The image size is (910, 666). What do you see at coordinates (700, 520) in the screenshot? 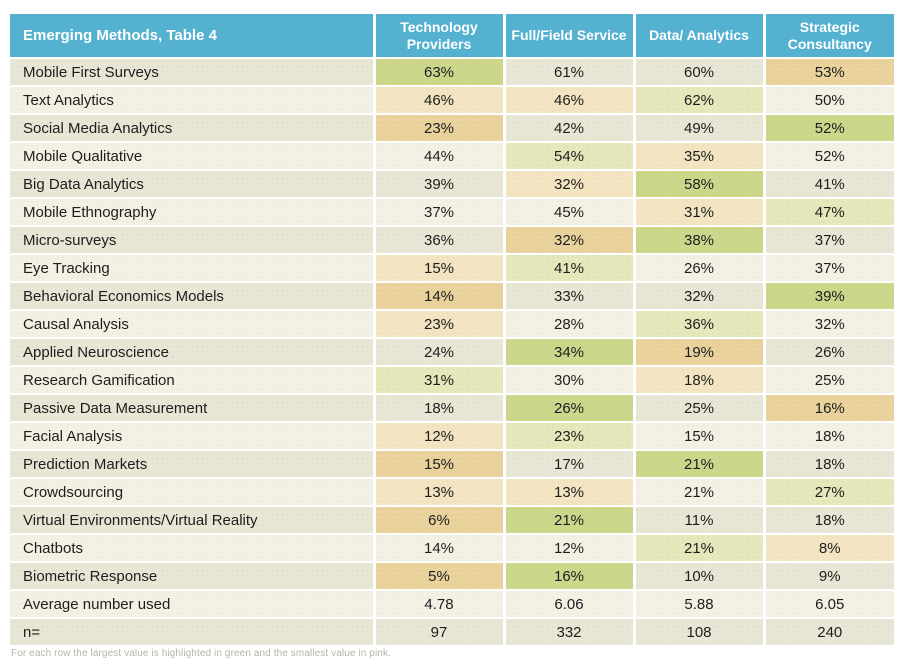
I see `value-cell: 11%` at bounding box center [700, 520].